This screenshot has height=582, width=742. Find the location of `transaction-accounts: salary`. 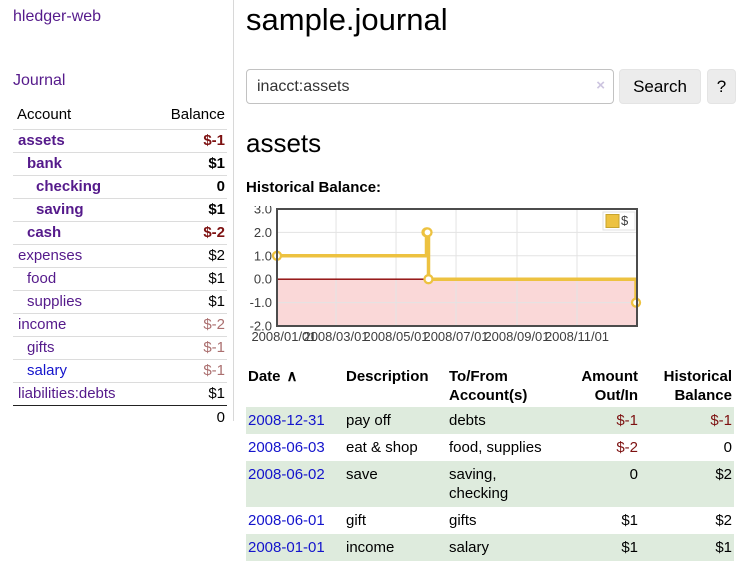

transaction-accounts: salary is located at coordinates (469, 547).